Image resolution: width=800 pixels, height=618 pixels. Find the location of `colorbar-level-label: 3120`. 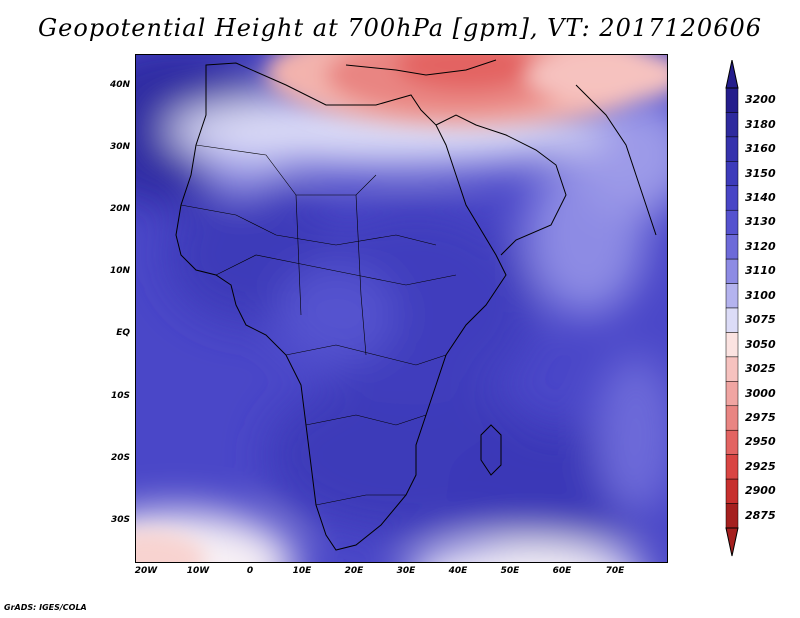

colorbar-level-label: 3120 is located at coordinates (760, 246).